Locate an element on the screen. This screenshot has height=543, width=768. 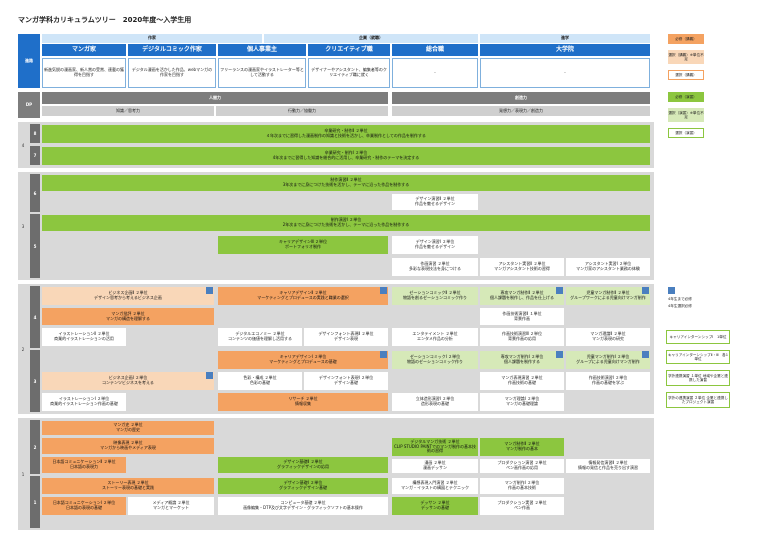
course-name: 立体造形演習Ⅰ ２単位 is located at coordinates (435, 399).